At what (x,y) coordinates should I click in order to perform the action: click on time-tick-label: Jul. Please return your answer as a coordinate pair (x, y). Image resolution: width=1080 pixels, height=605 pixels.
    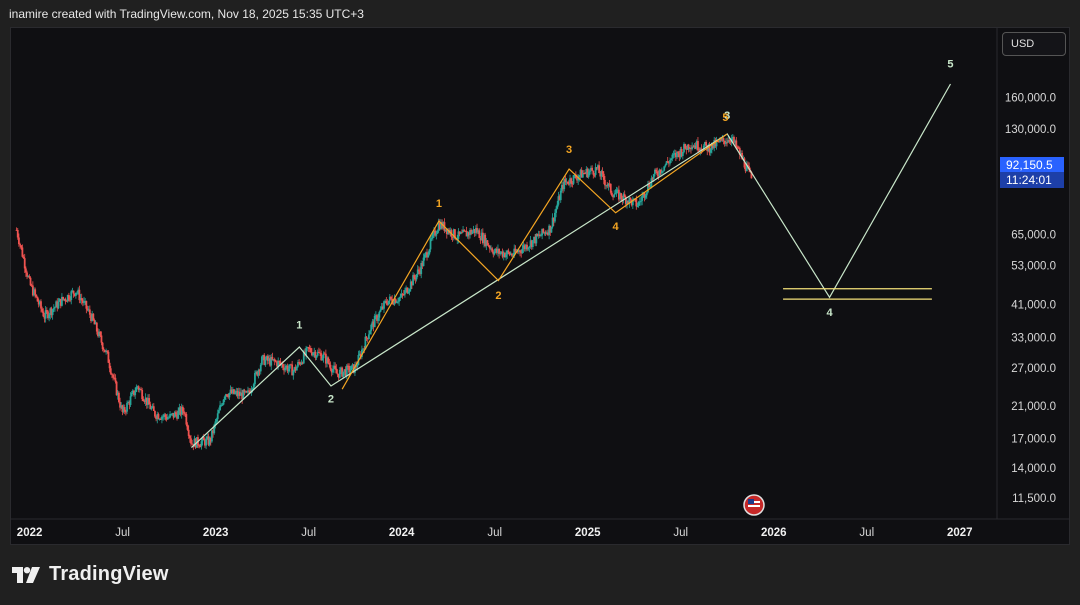
    Looking at the image, I should click on (494, 533).